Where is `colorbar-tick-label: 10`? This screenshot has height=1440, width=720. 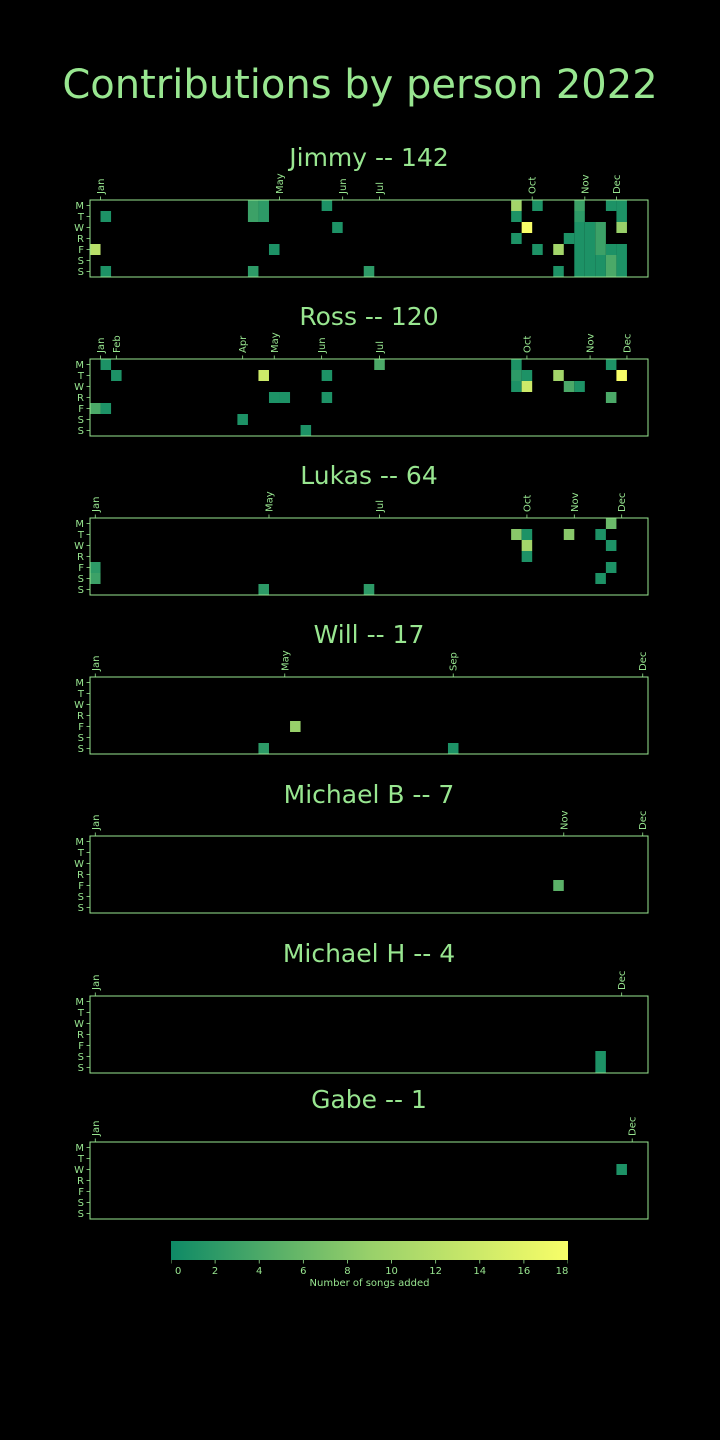
colorbar-tick-label: 10 is located at coordinates (391, 1271).